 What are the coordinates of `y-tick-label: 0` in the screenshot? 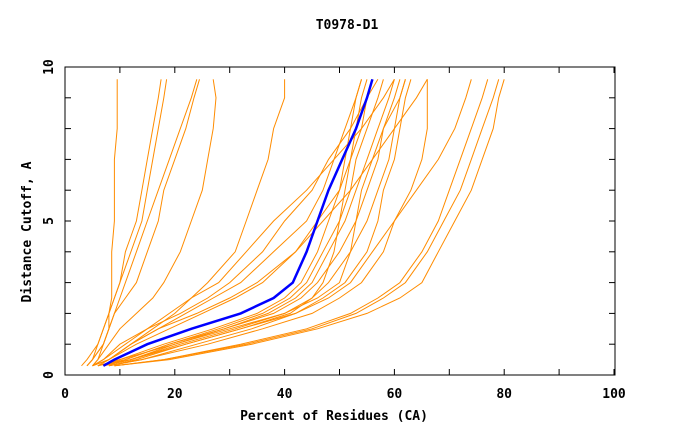 It's located at (49, 375).